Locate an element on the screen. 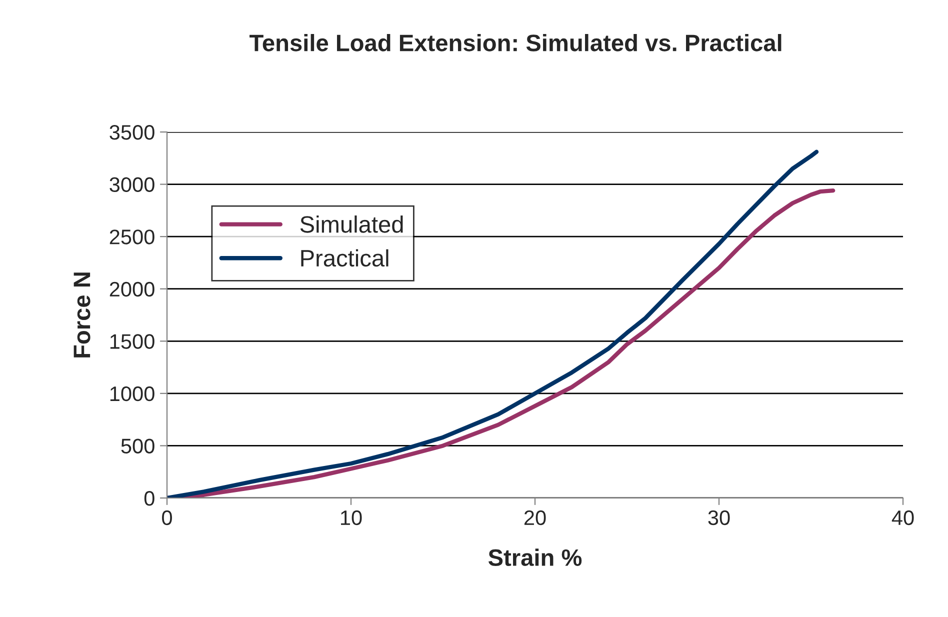 This screenshot has height=617, width=948. y-tick-label: 1500 is located at coordinates (132, 341).